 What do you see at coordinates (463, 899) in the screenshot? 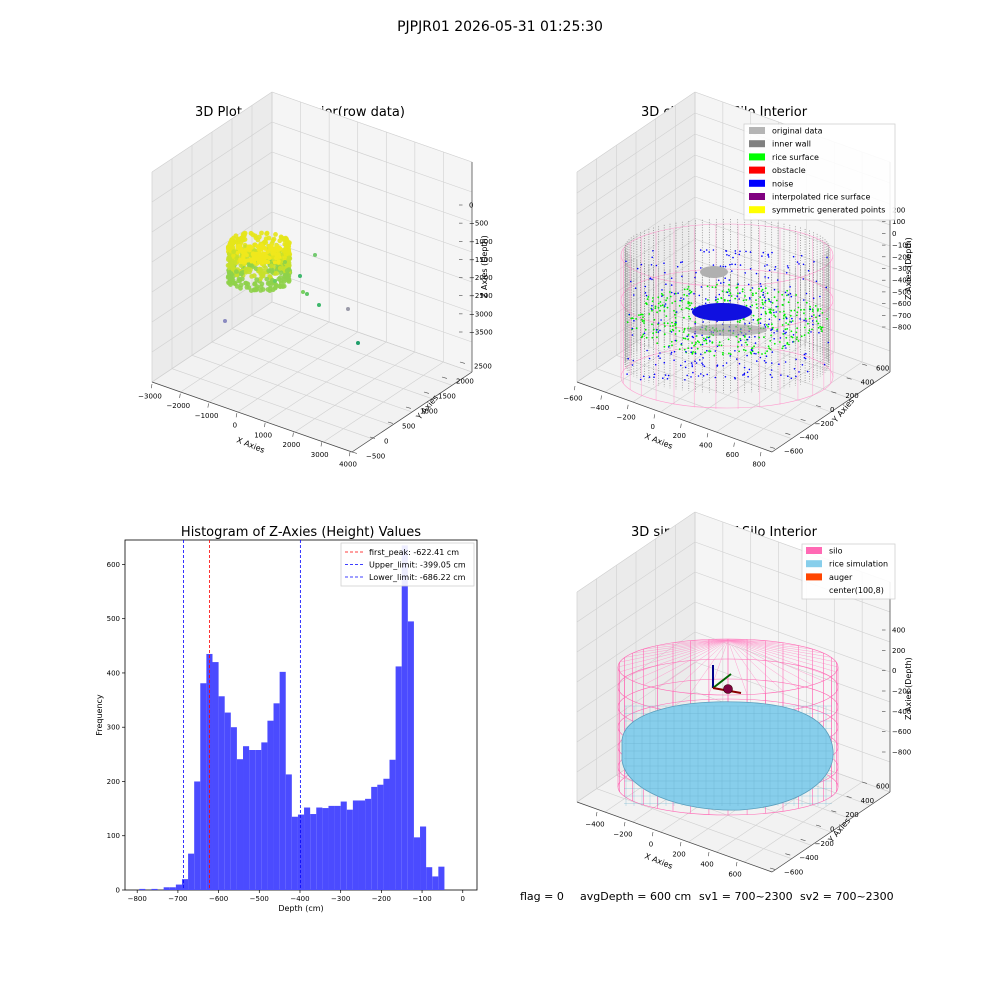
I see `x-tick-label: 0` at bounding box center [463, 899].